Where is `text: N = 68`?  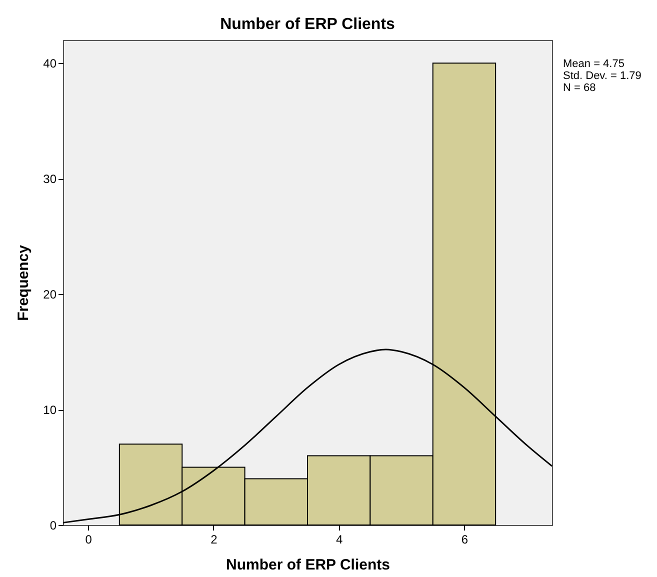
text: N = 68 is located at coordinates (580, 88).